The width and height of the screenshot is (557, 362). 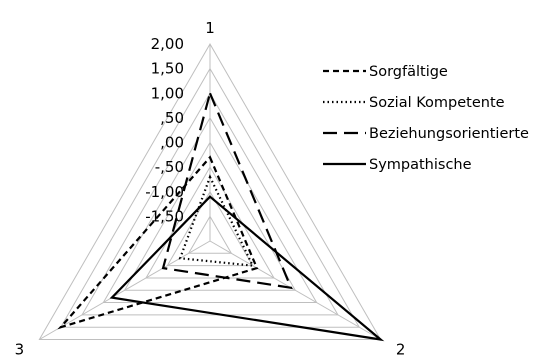 I want to click on axis-label: 1, so click(x=210, y=28).